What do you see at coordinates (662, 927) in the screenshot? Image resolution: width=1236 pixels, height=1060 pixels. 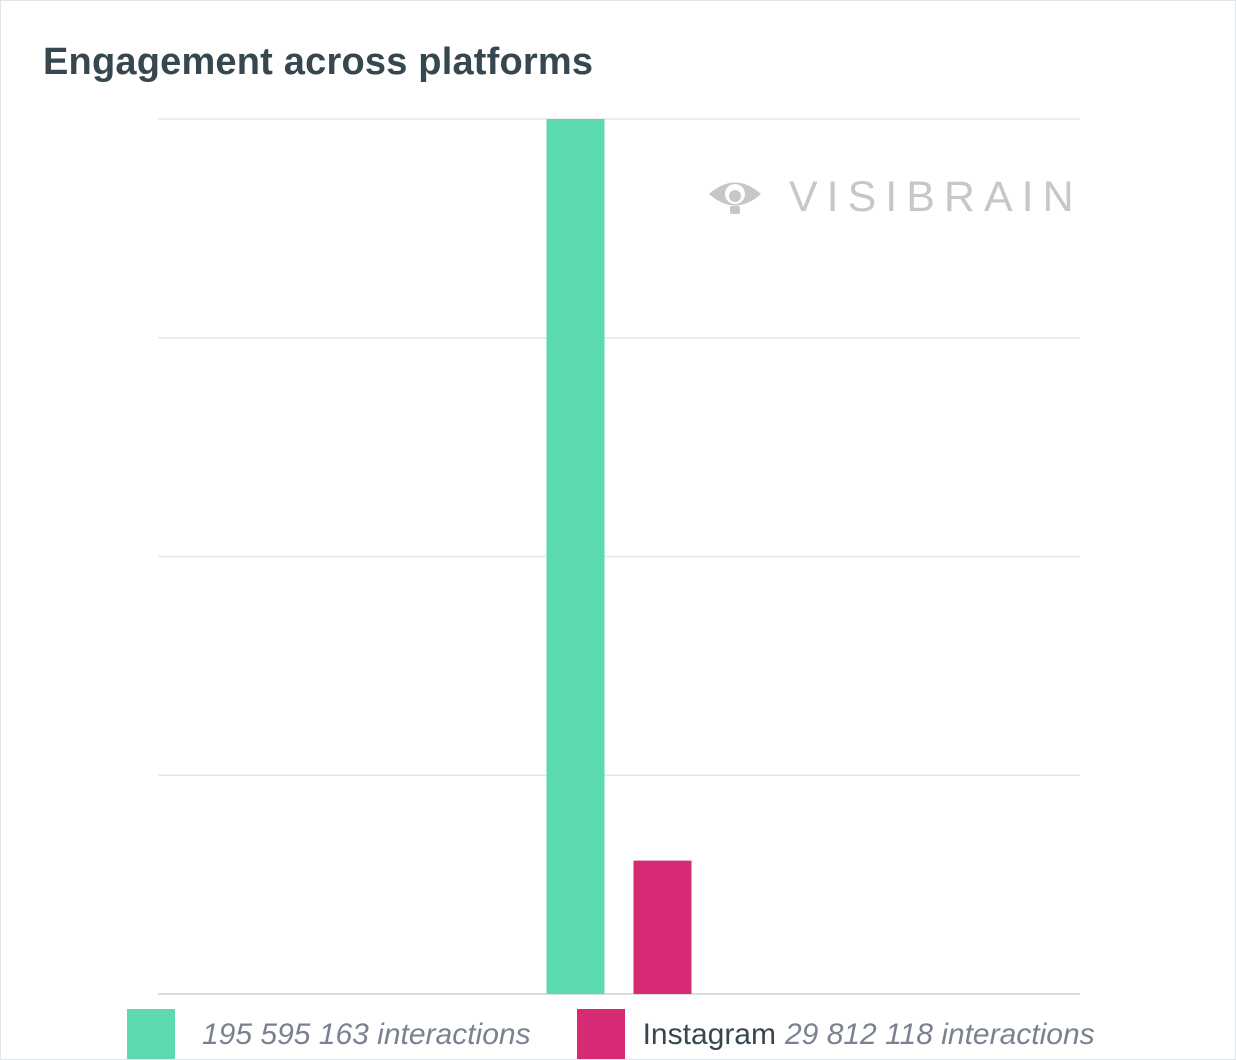 I see `bar-instagram` at bounding box center [662, 927].